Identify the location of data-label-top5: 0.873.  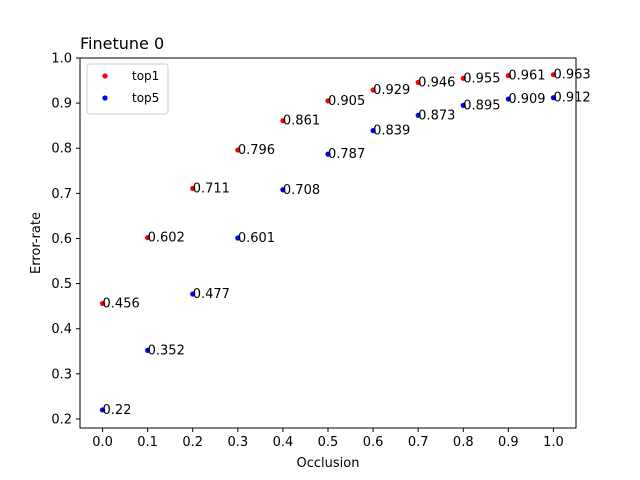
(436, 115).